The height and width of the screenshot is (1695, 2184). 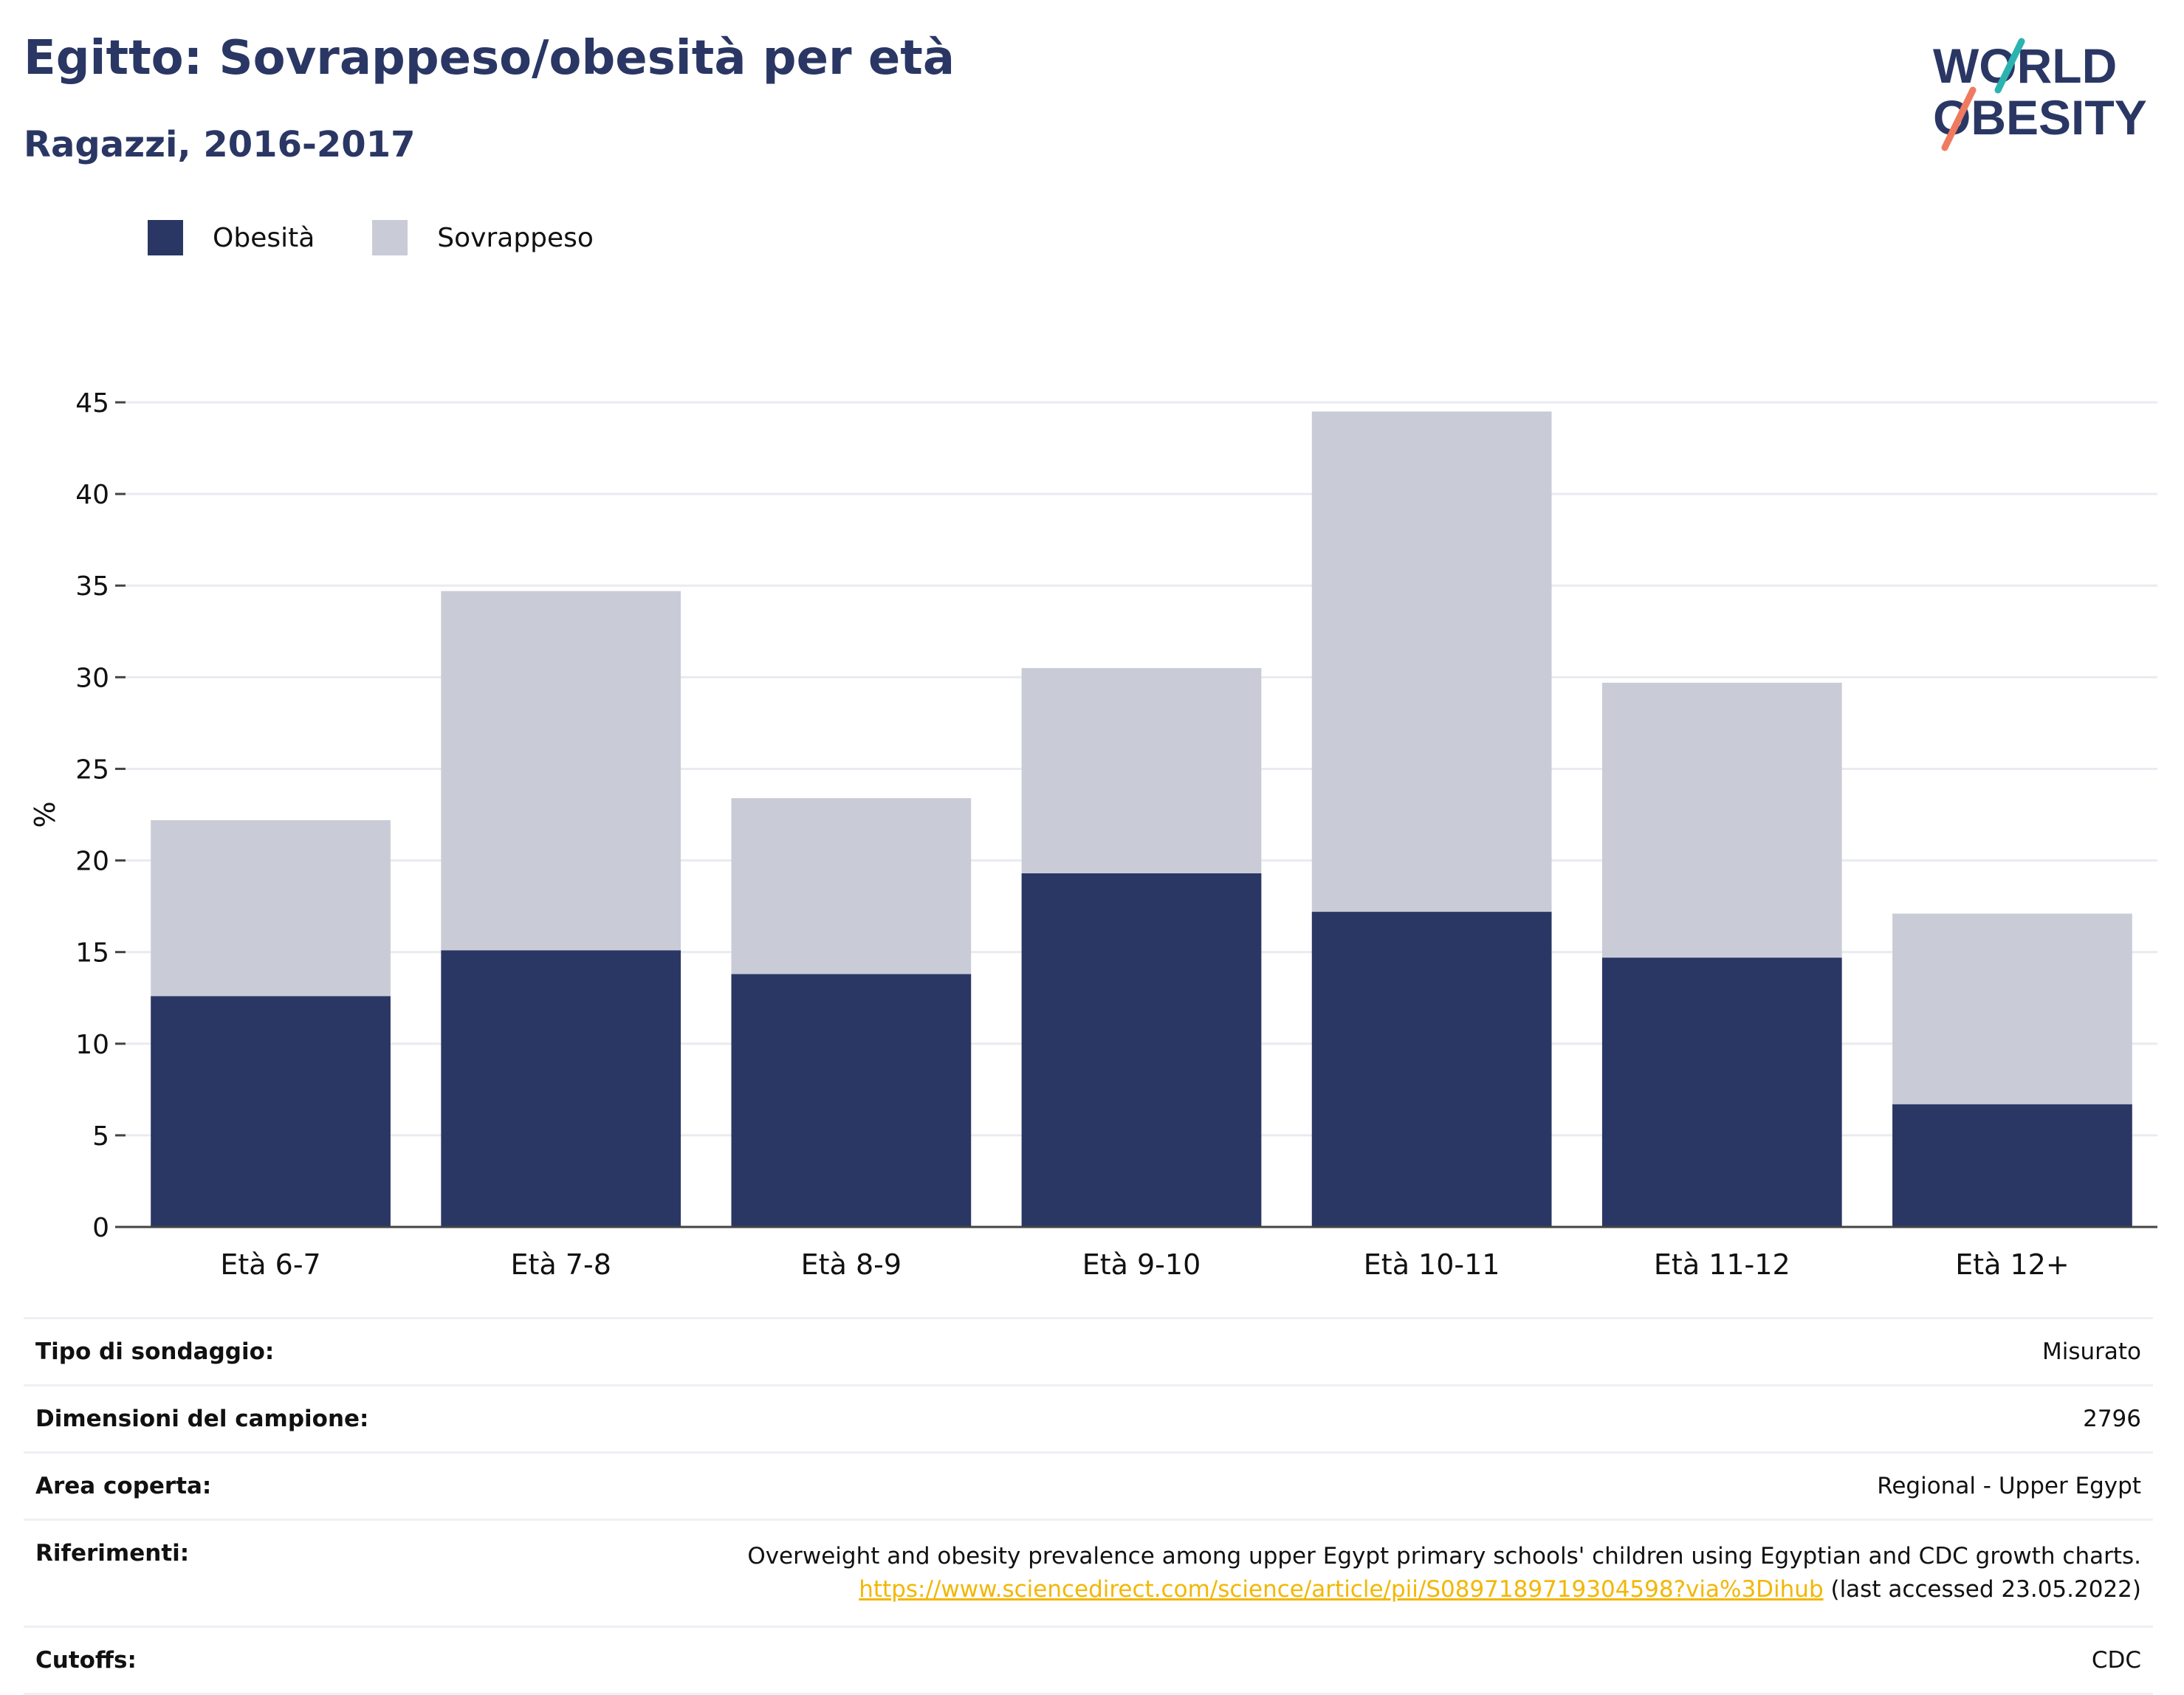 What do you see at coordinates (264, 237) in the screenshot?
I see `legend-label-obesity: Obesità` at bounding box center [264, 237].